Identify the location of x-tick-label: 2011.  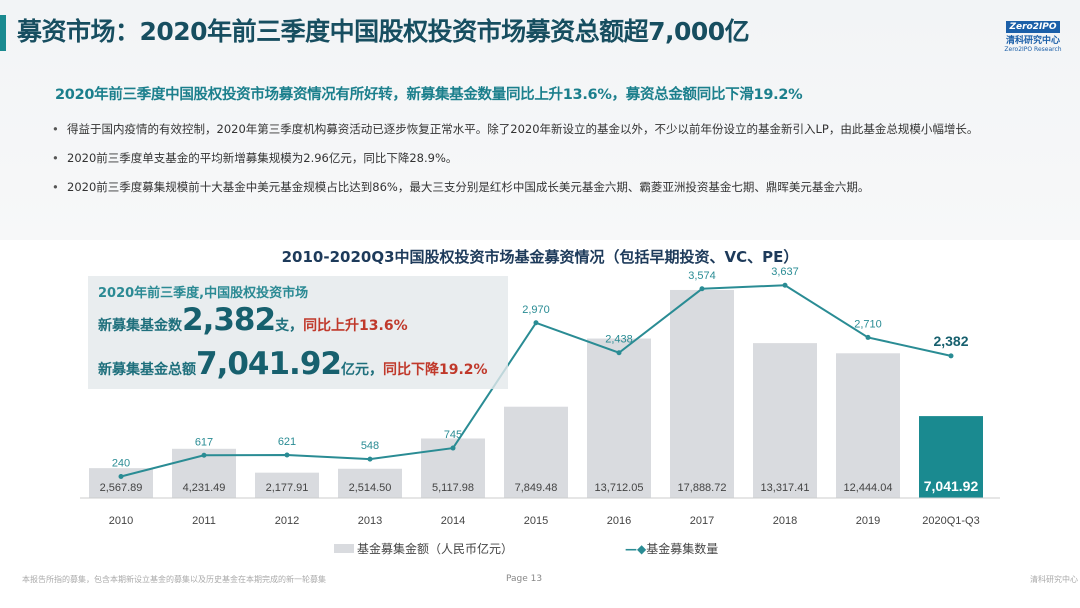
(204, 521).